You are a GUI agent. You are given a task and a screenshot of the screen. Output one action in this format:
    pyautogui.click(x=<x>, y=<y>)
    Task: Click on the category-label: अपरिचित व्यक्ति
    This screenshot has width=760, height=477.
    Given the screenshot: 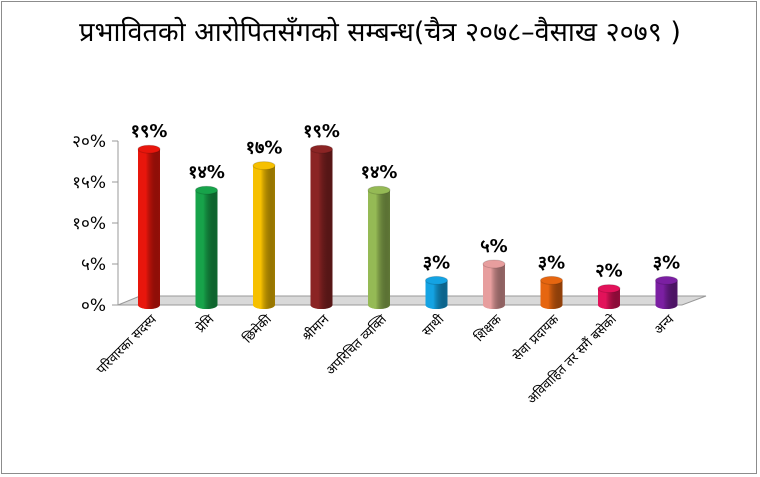 What is the action you would take?
    pyautogui.click(x=357, y=345)
    